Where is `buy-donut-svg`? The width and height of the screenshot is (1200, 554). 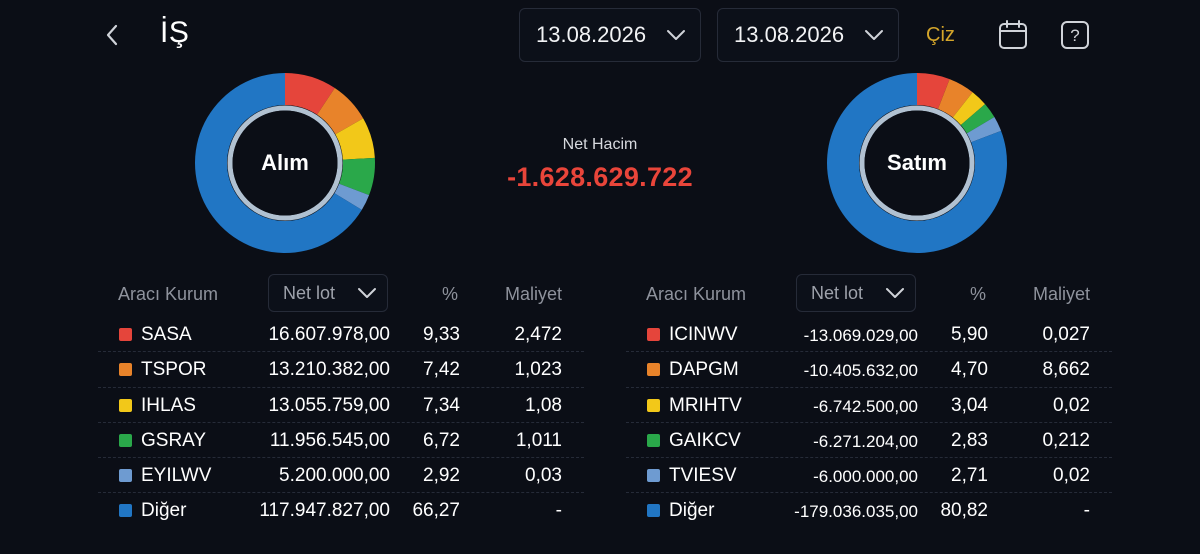
buy-donut-svg is located at coordinates (285, 163).